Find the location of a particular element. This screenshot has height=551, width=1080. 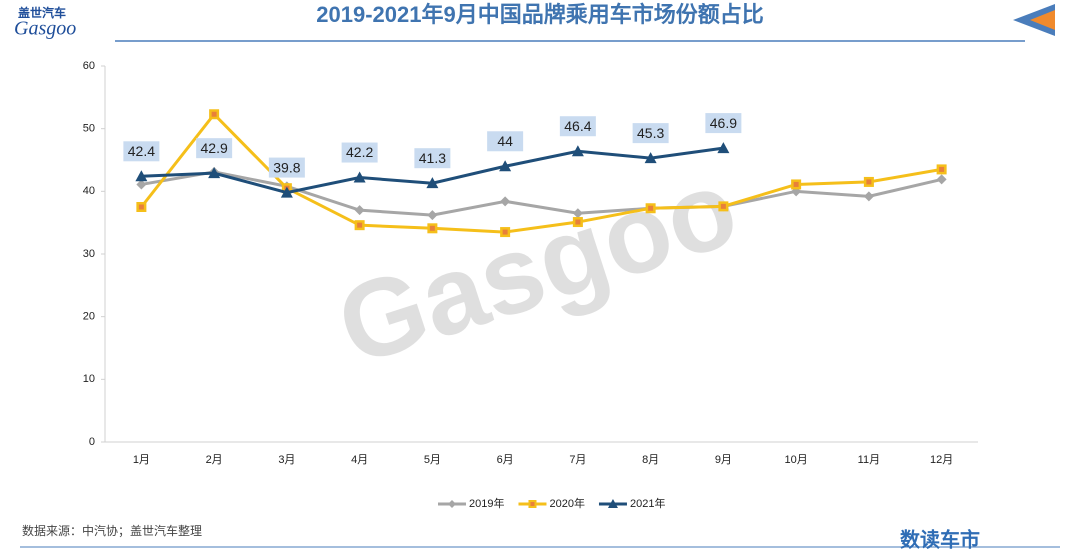

data-label: 42.9 is located at coordinates (214, 148).